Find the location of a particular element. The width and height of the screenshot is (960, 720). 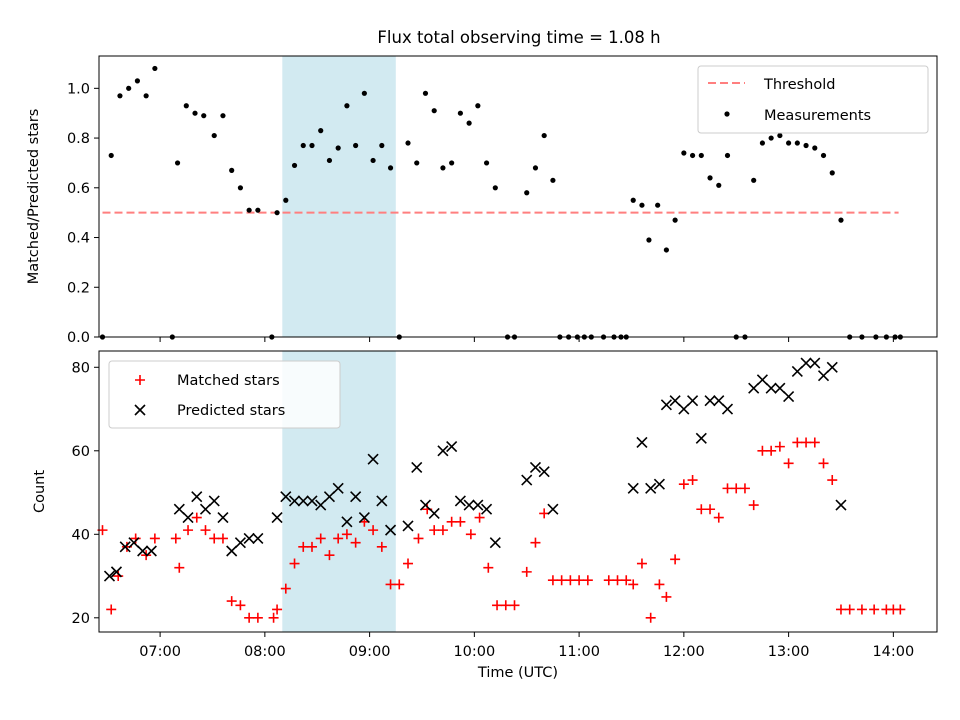

legend-box is located at coordinates (224, 394).